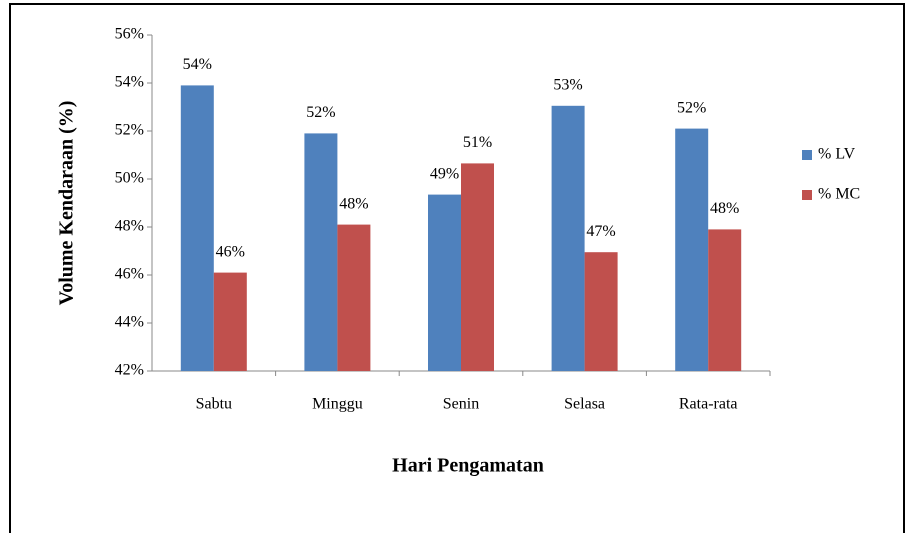  Describe the element at coordinates (67, 203) in the screenshot. I see `y-axis-title: Volume Kendaraan (%)` at that location.